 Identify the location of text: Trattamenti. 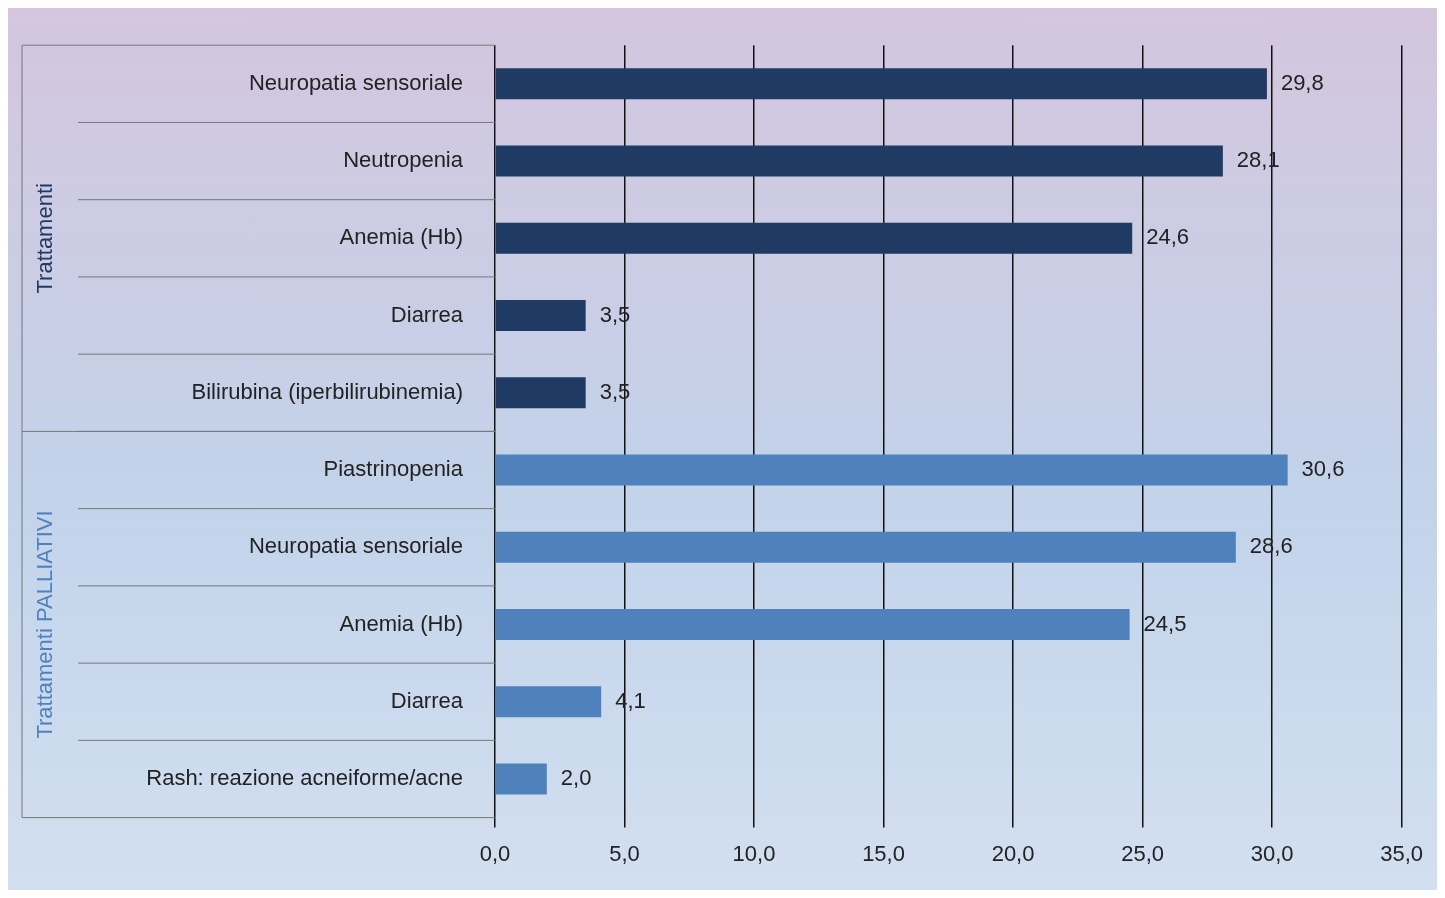
(45, 238).